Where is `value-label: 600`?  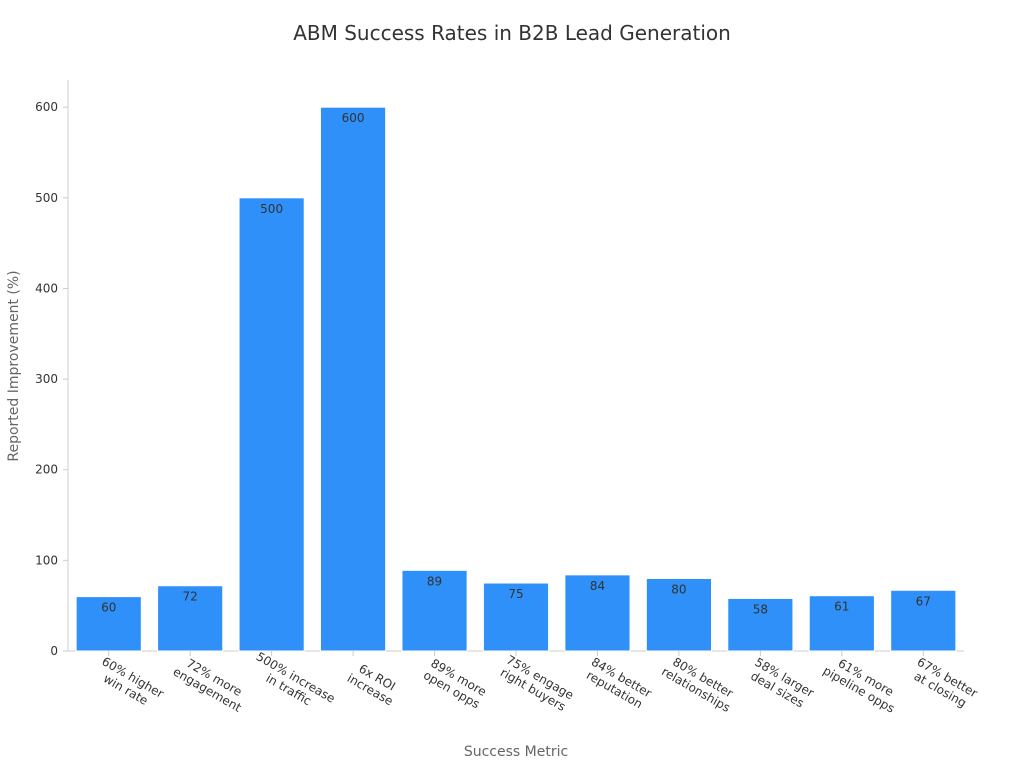
value-label: 600 is located at coordinates (353, 118).